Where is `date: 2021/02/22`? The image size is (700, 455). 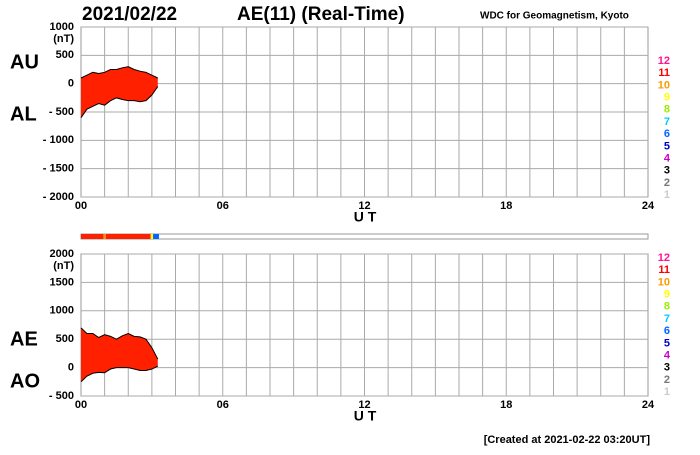
date: 2021/02/22 is located at coordinates (129, 14).